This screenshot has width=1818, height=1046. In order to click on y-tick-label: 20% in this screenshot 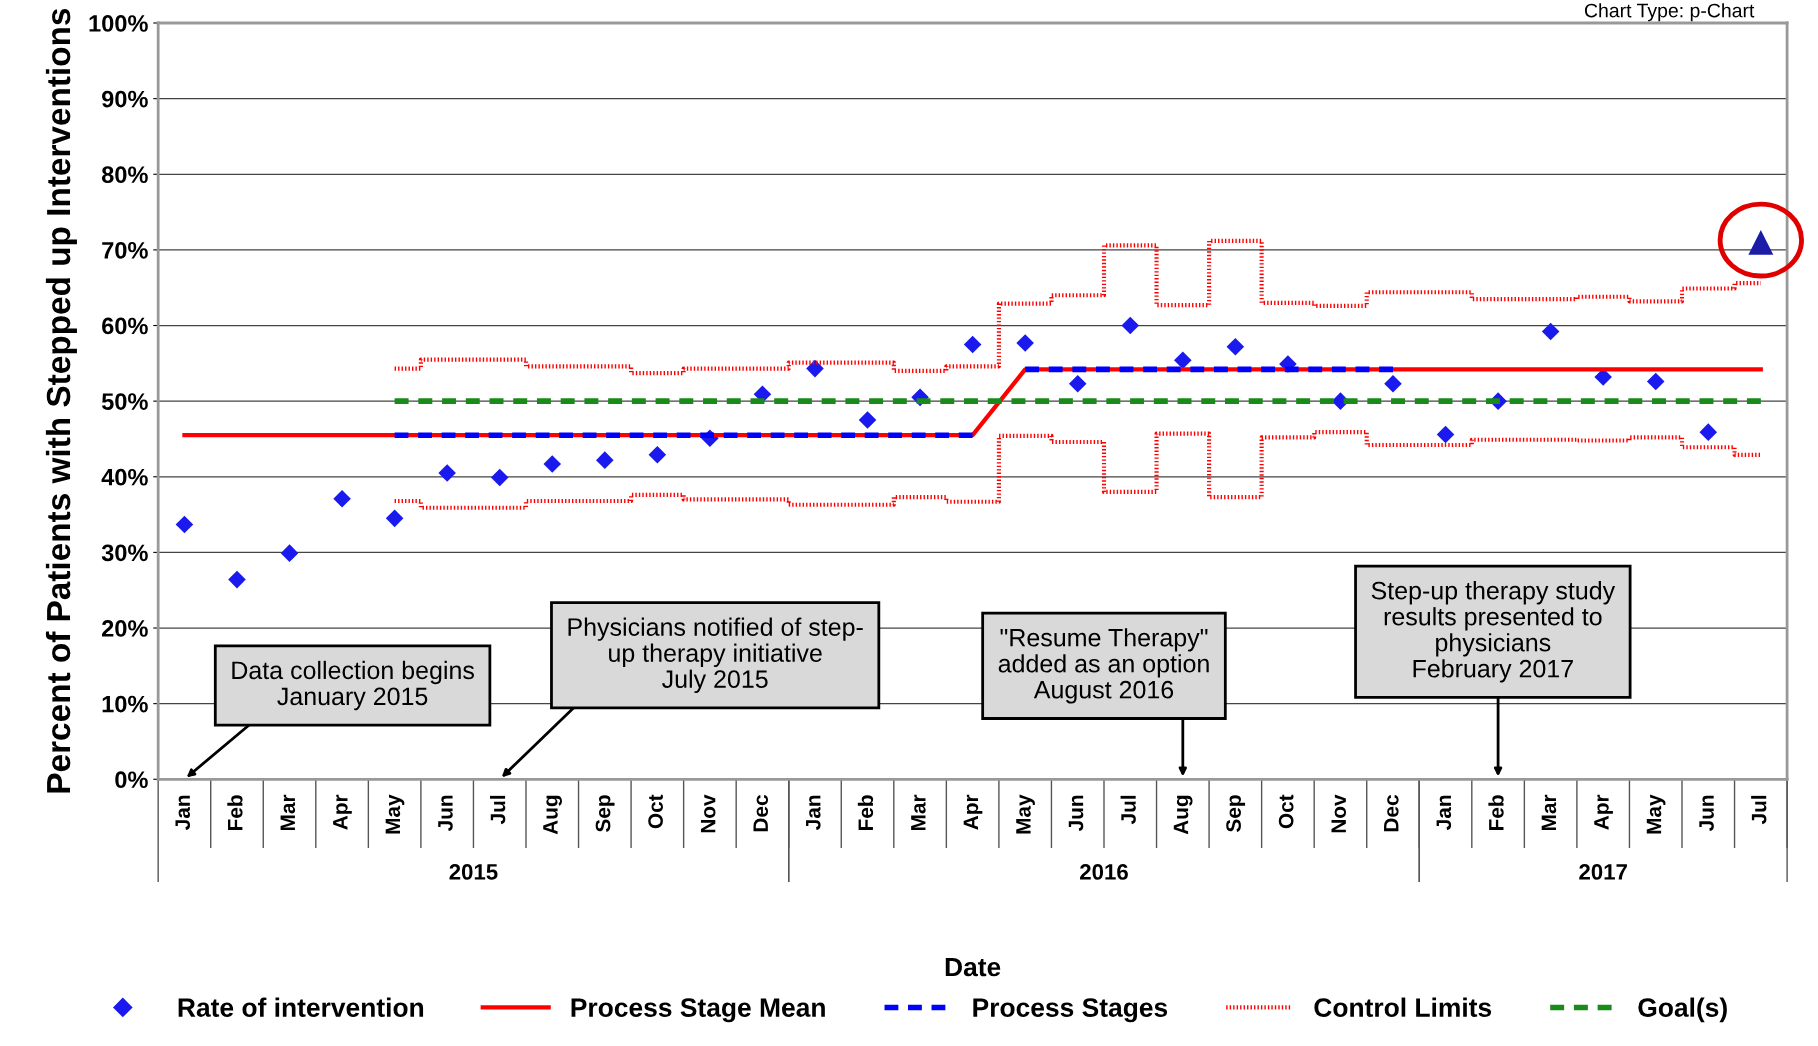, I will do `click(125, 628)`.